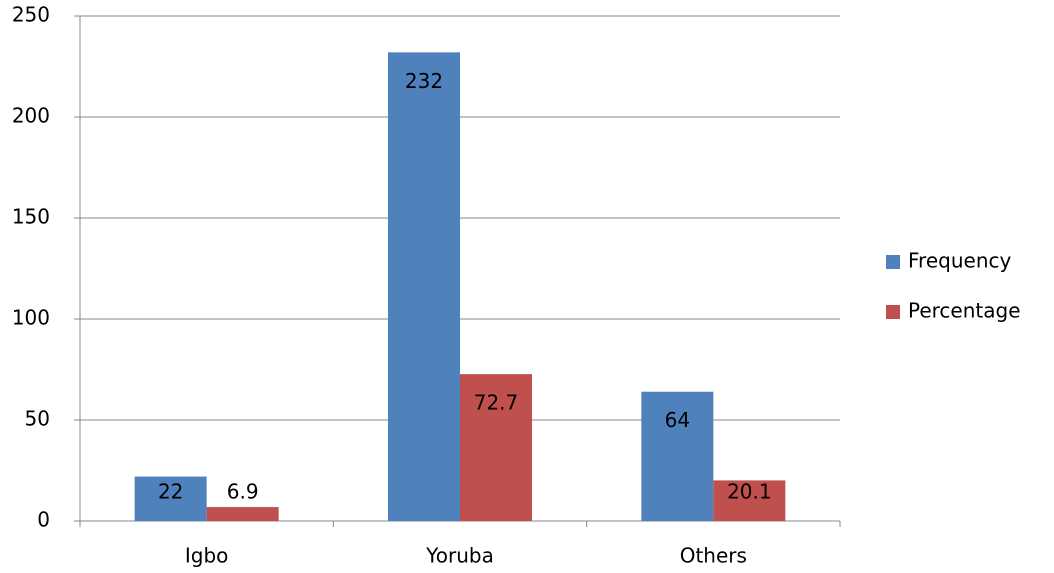 The height and width of the screenshot is (573, 1054). What do you see at coordinates (31, 318) in the screenshot?
I see `y-tick-label: 100` at bounding box center [31, 318].